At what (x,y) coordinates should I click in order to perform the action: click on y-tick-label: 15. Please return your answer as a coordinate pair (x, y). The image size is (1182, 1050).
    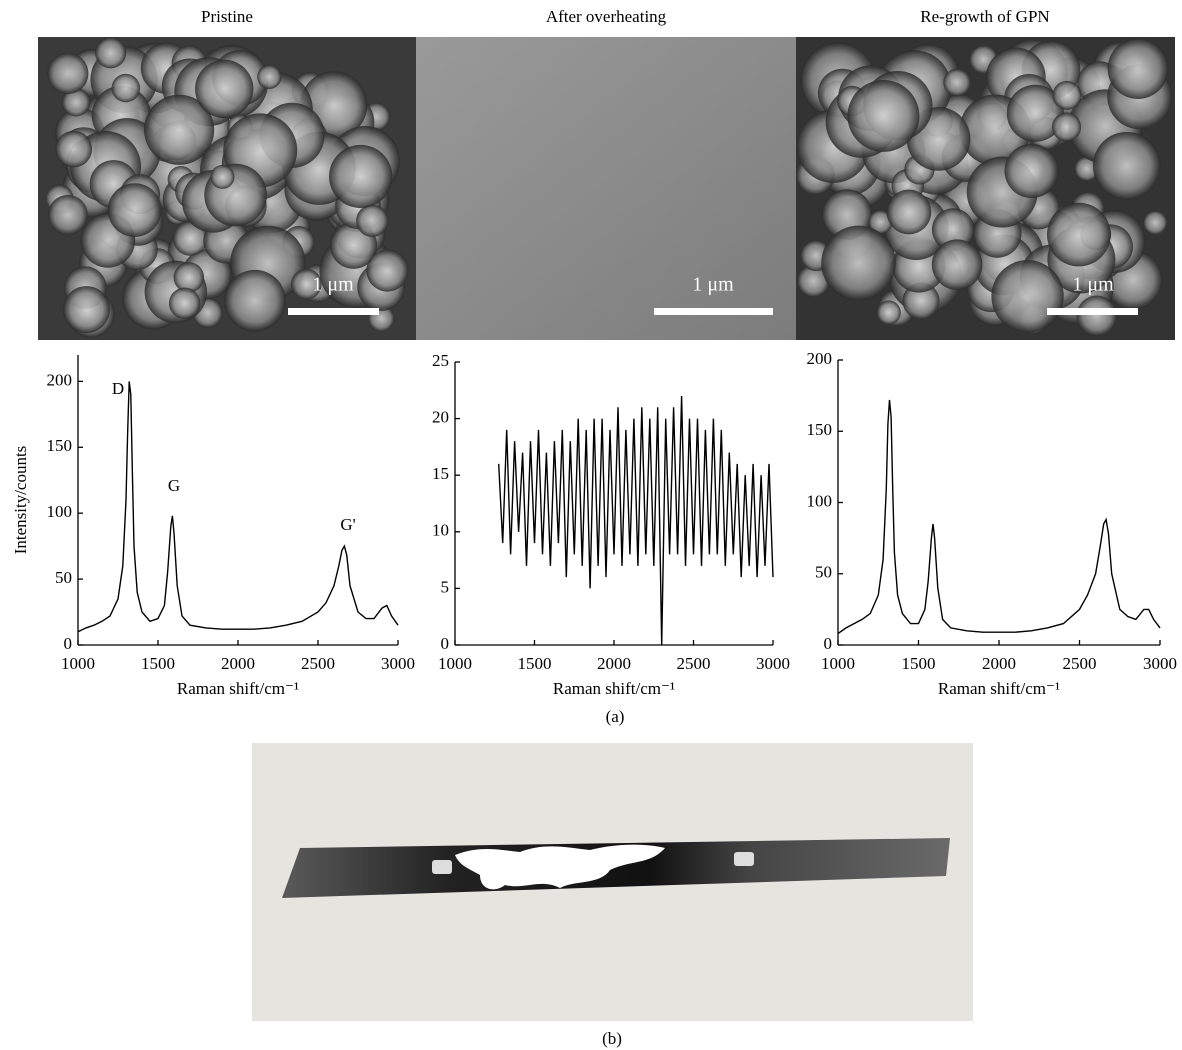
    Looking at the image, I should click on (440, 473).